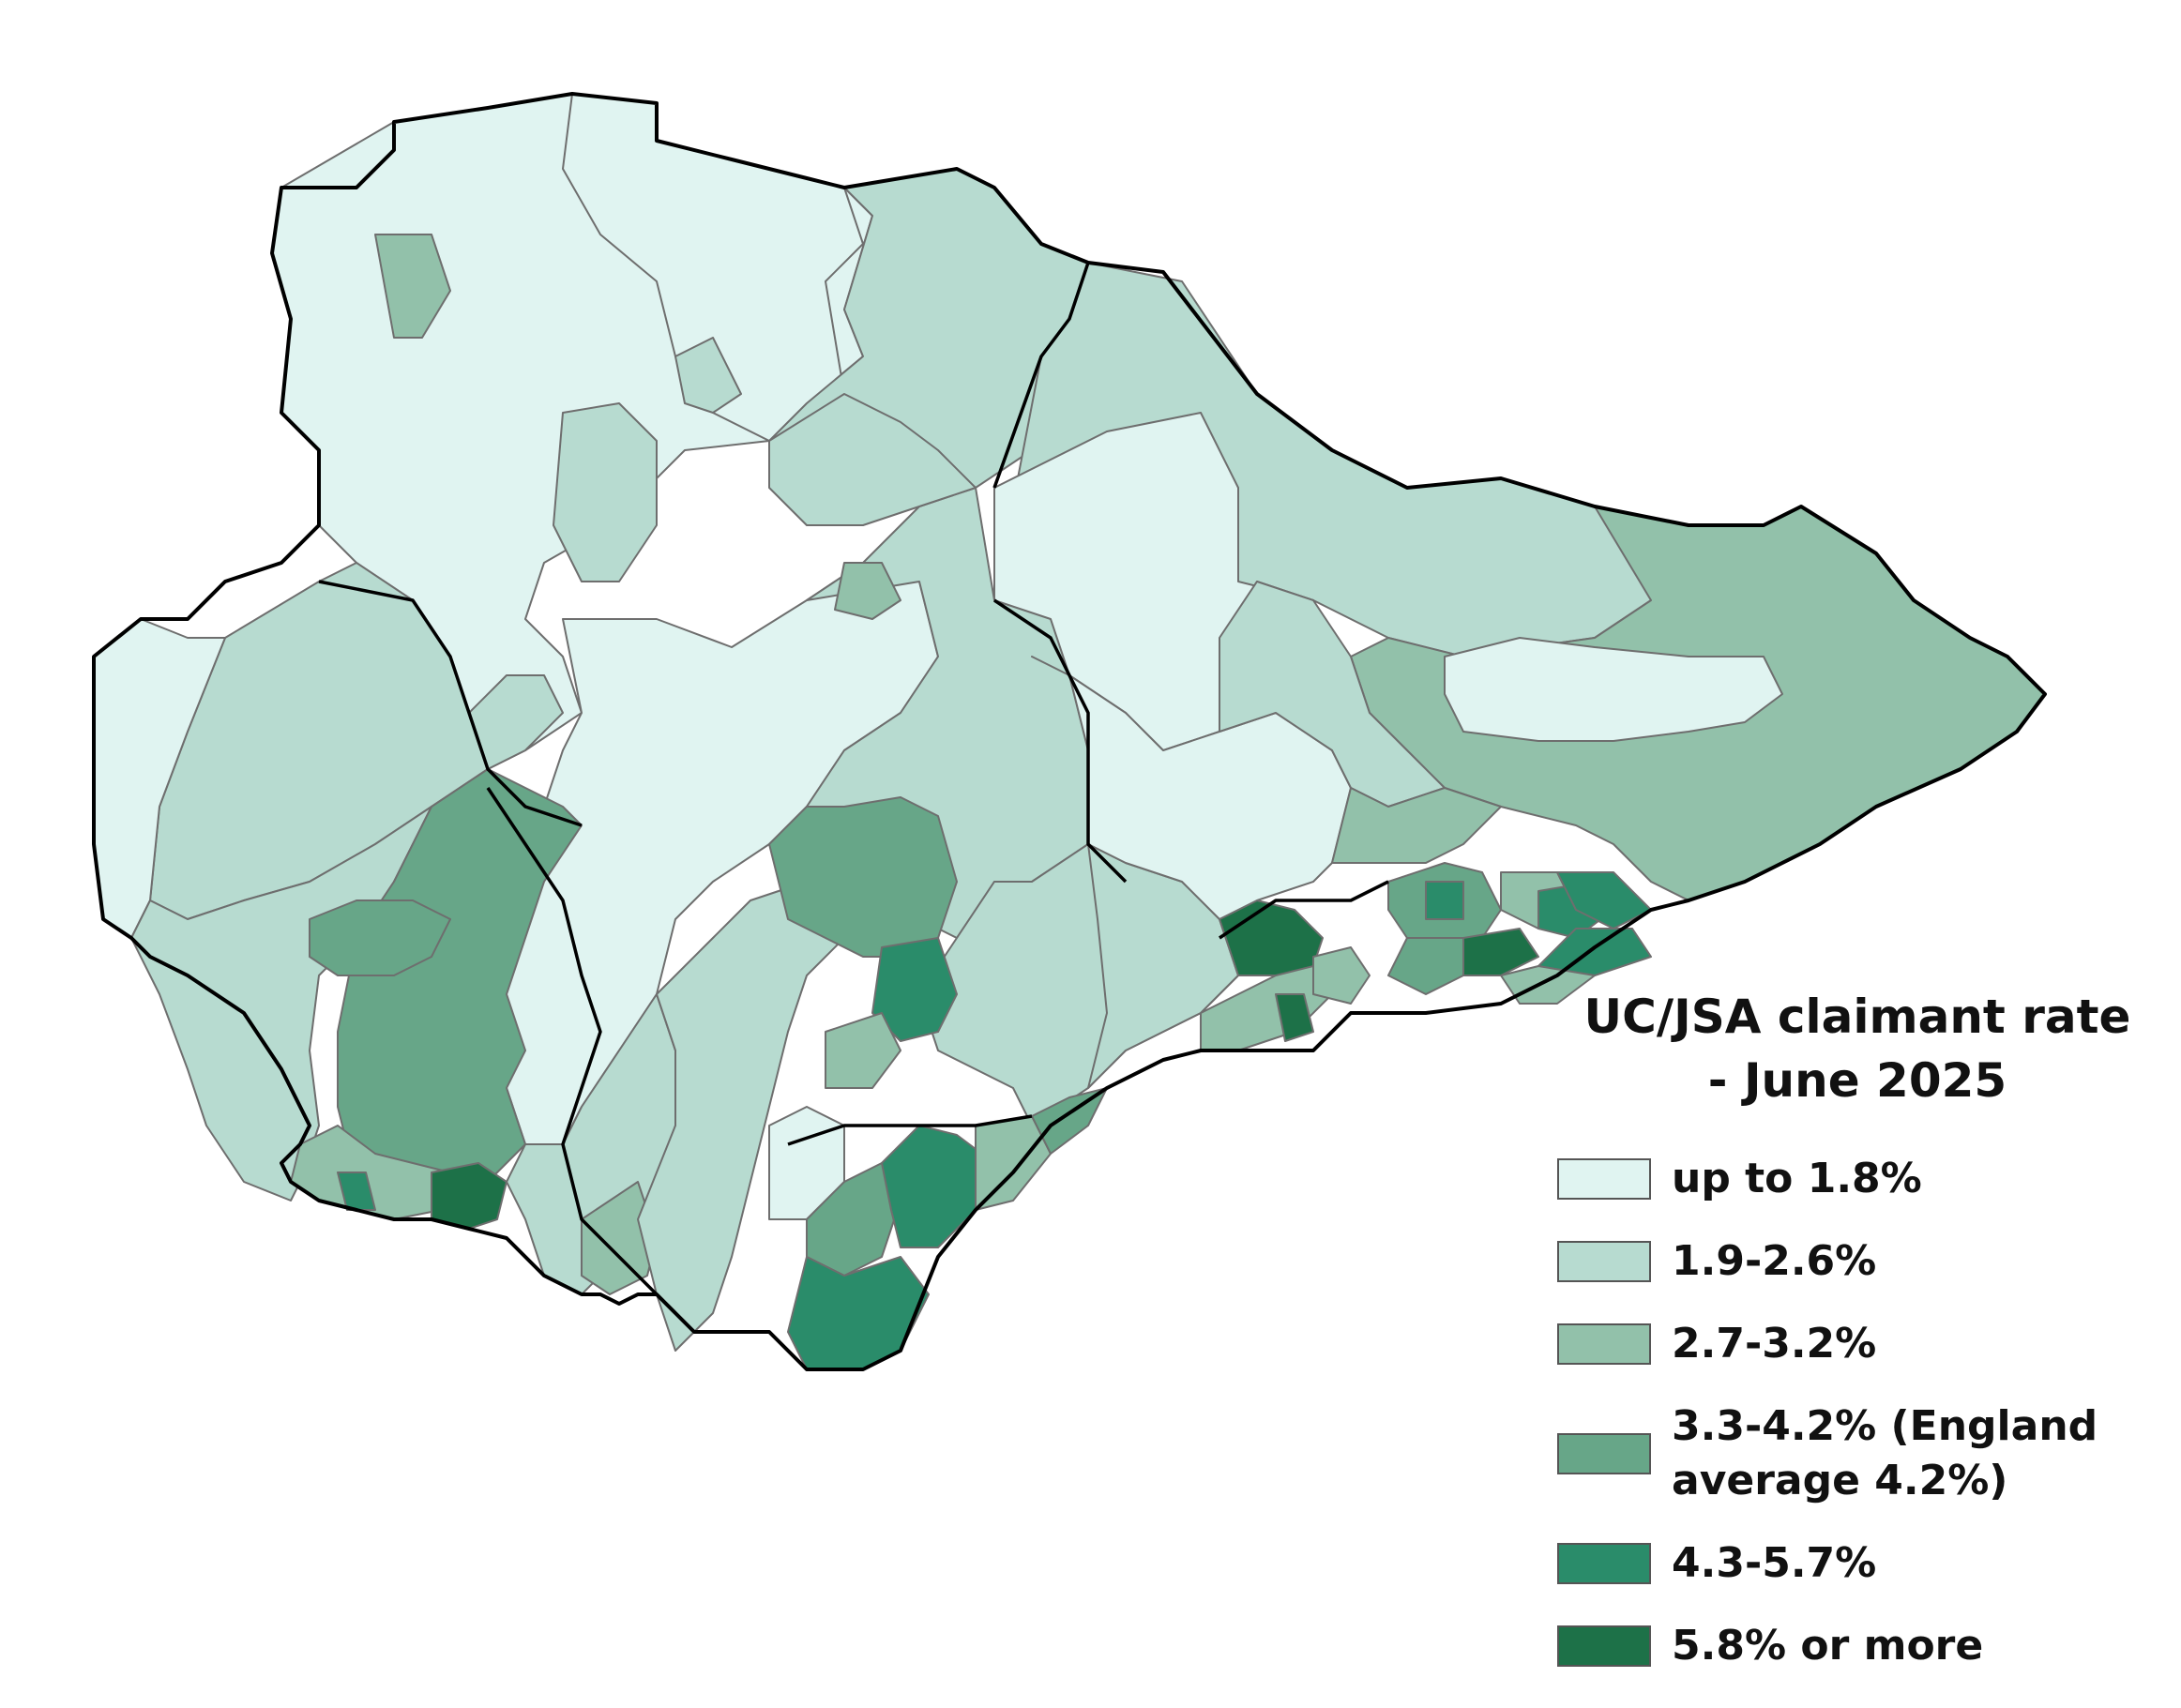  What do you see at coordinates (1775, 1344) in the screenshot?
I see `legend-label: 2.7-3.2%` at bounding box center [1775, 1344].